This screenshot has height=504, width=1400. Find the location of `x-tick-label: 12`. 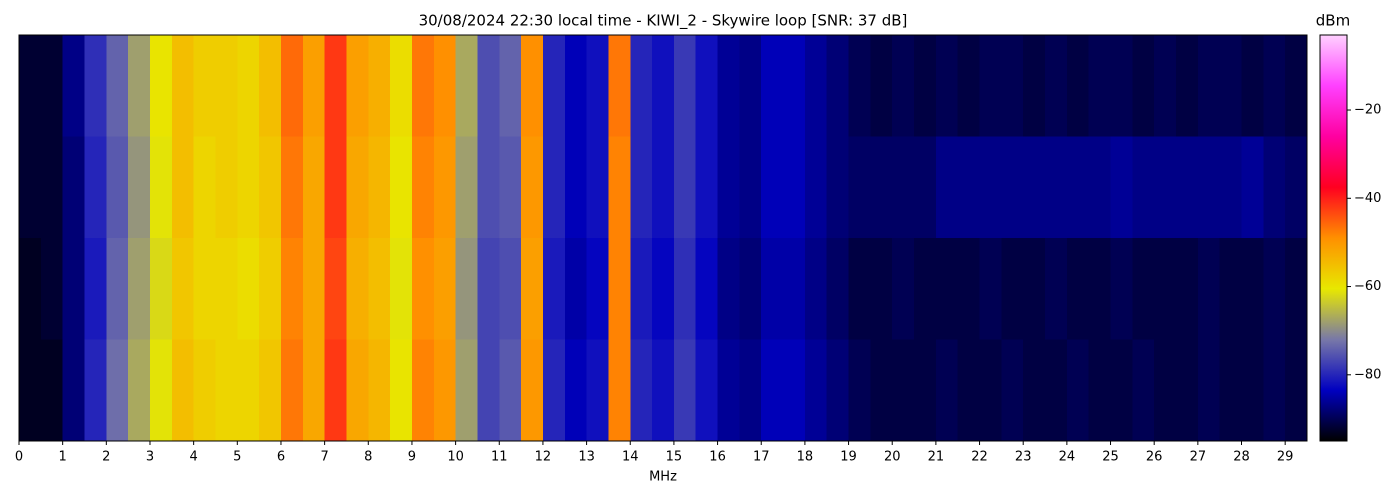

x-tick-label: 12 is located at coordinates (543, 457).